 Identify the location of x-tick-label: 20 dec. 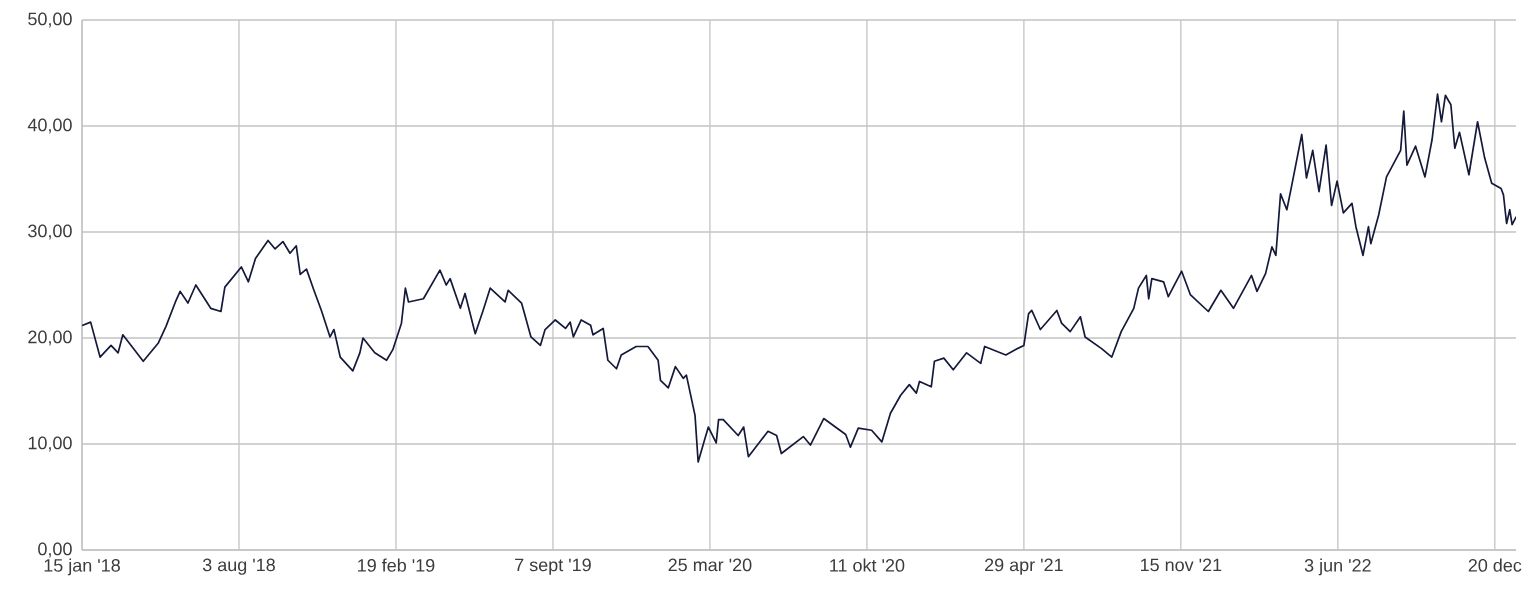
(1495, 565).